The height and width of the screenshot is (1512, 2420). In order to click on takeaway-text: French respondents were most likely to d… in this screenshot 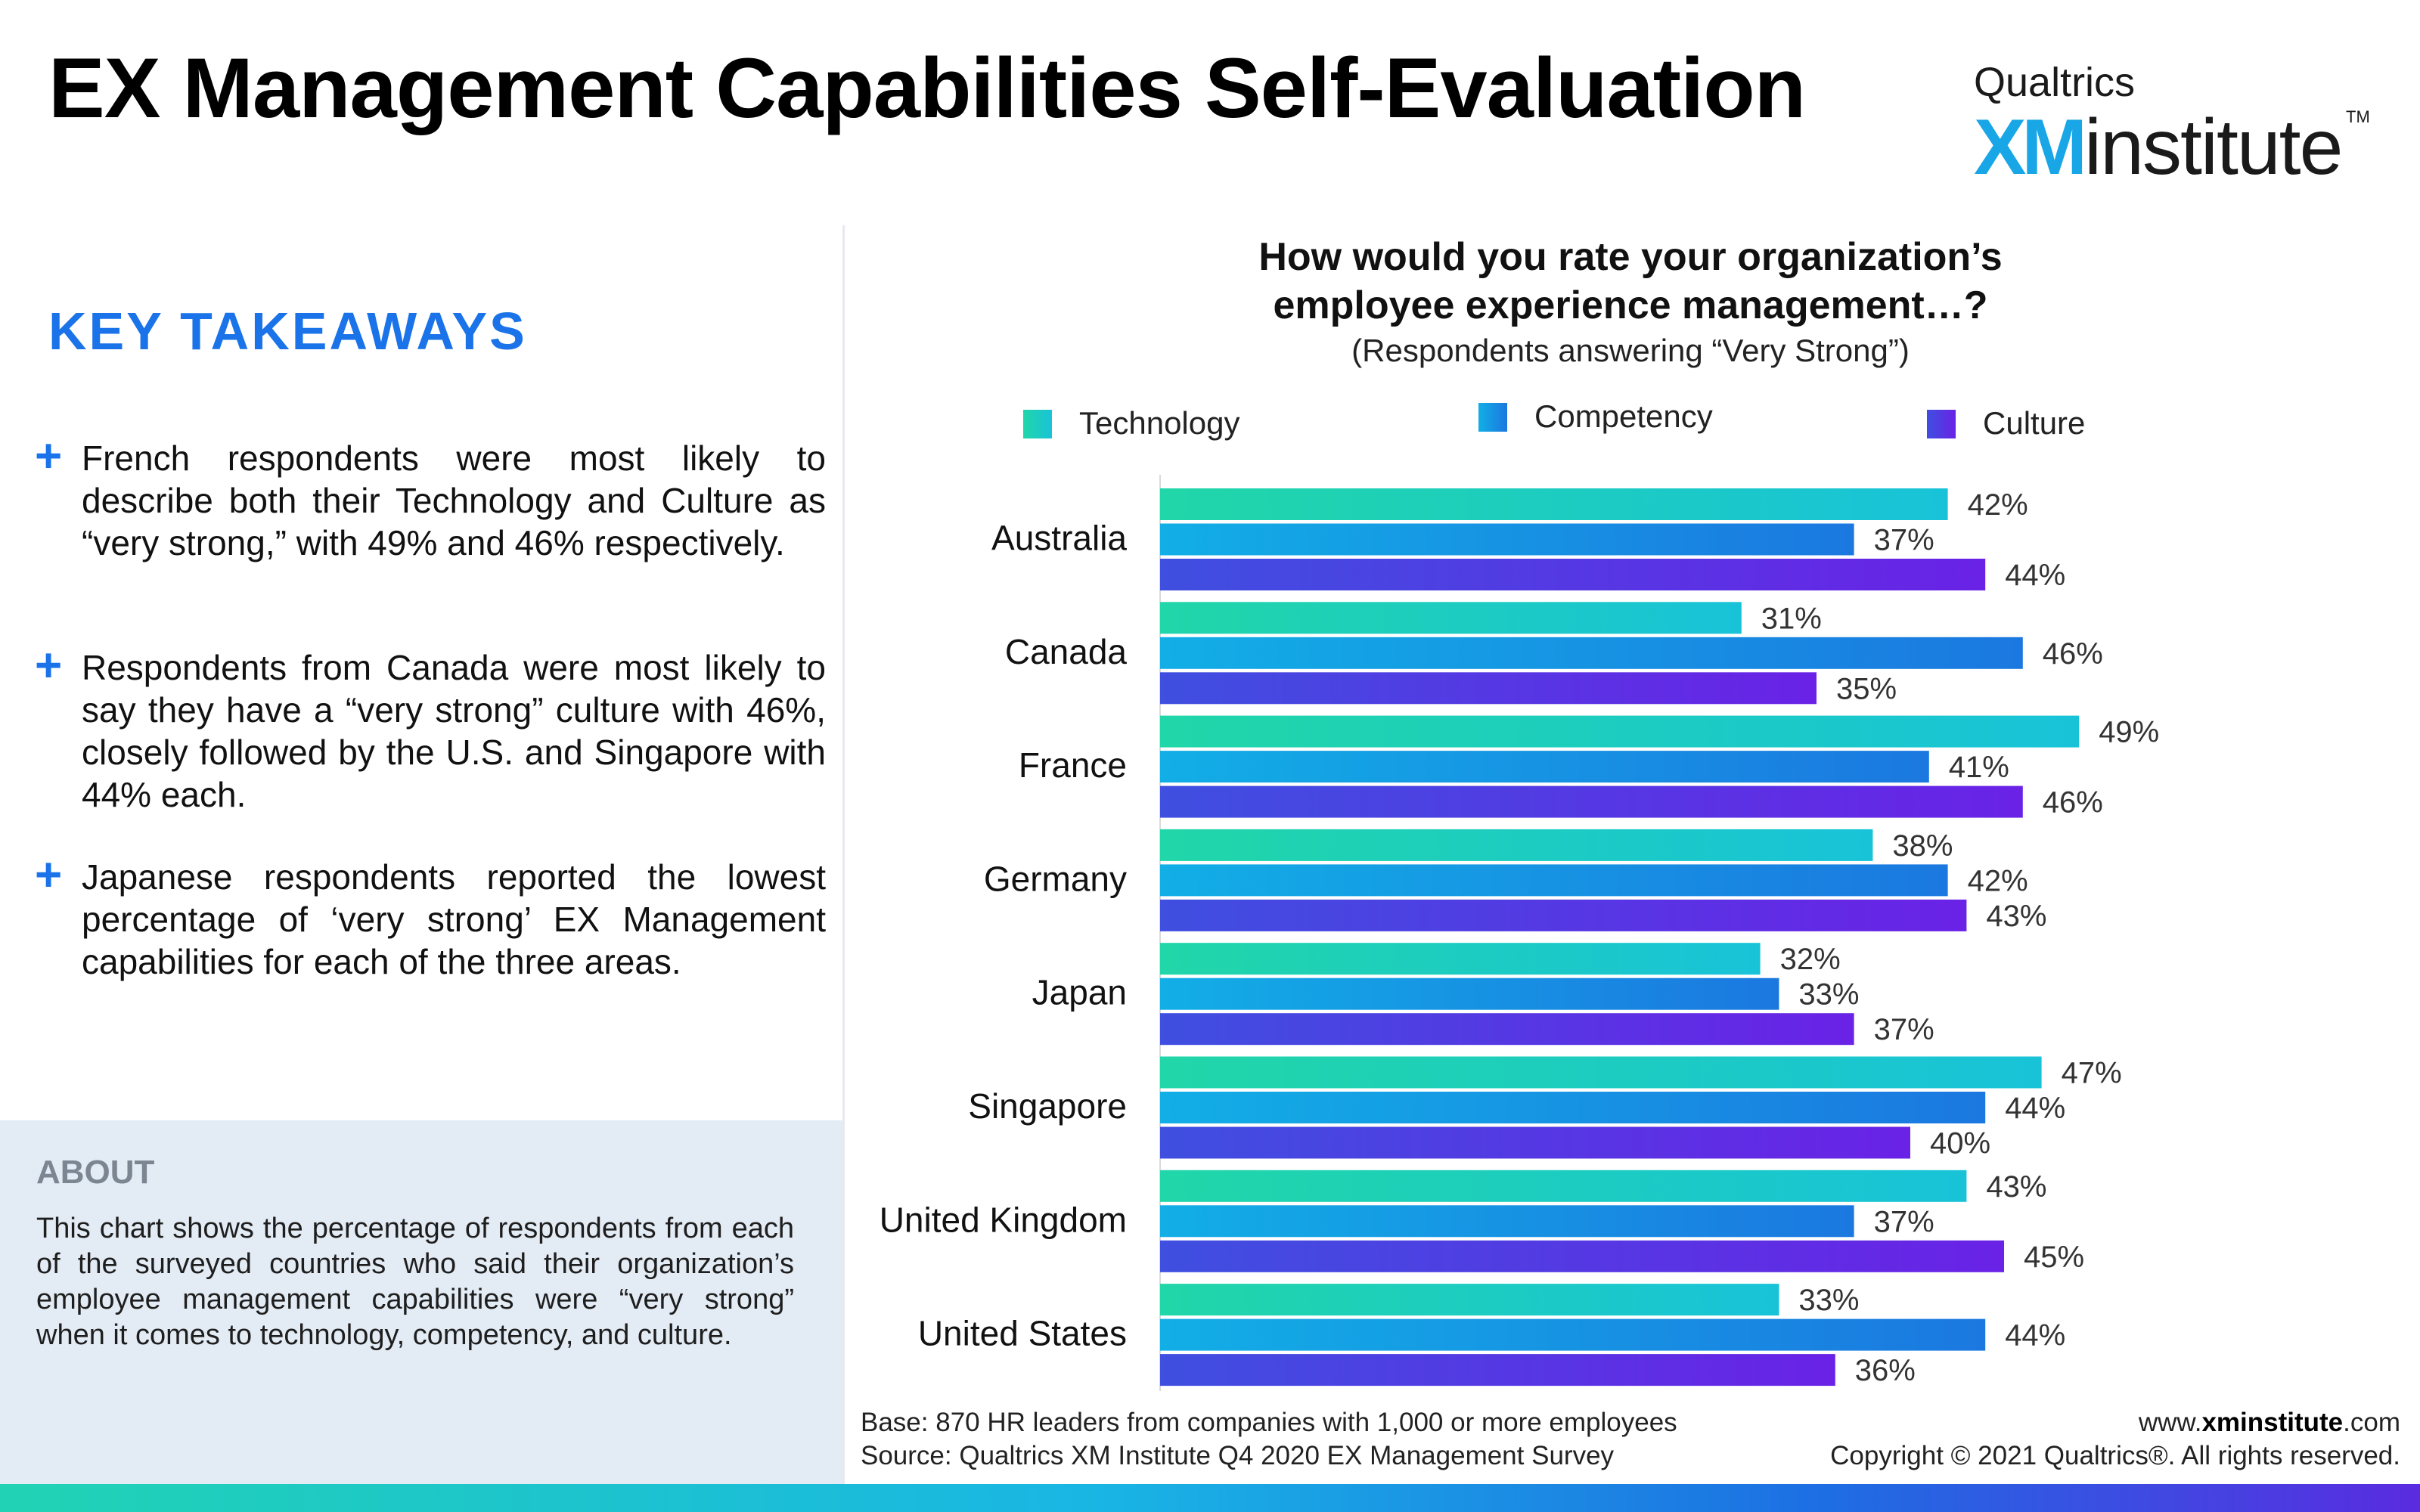, I will do `click(454, 500)`.